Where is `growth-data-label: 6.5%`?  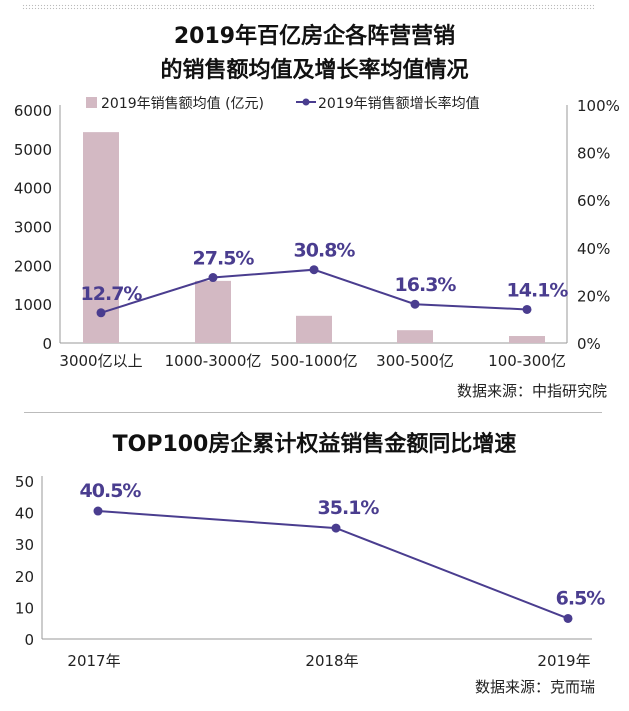
growth-data-label: 6.5% is located at coordinates (581, 598).